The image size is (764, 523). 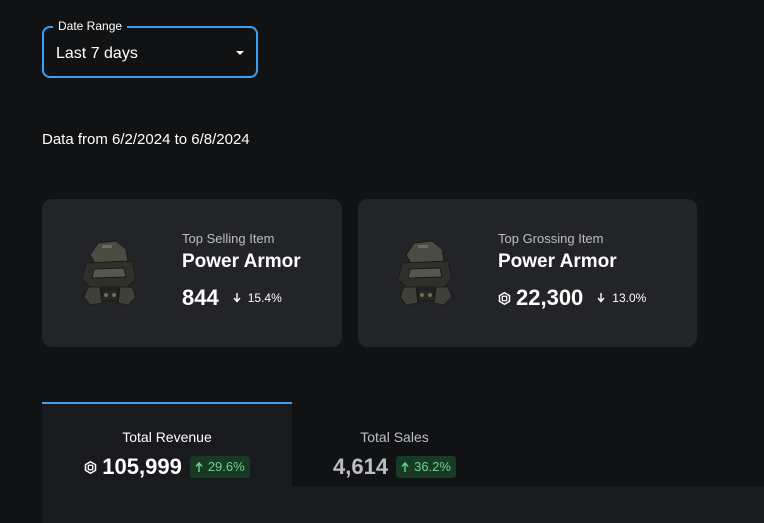 I want to click on change-badge: 29.6%, so click(x=219, y=467).